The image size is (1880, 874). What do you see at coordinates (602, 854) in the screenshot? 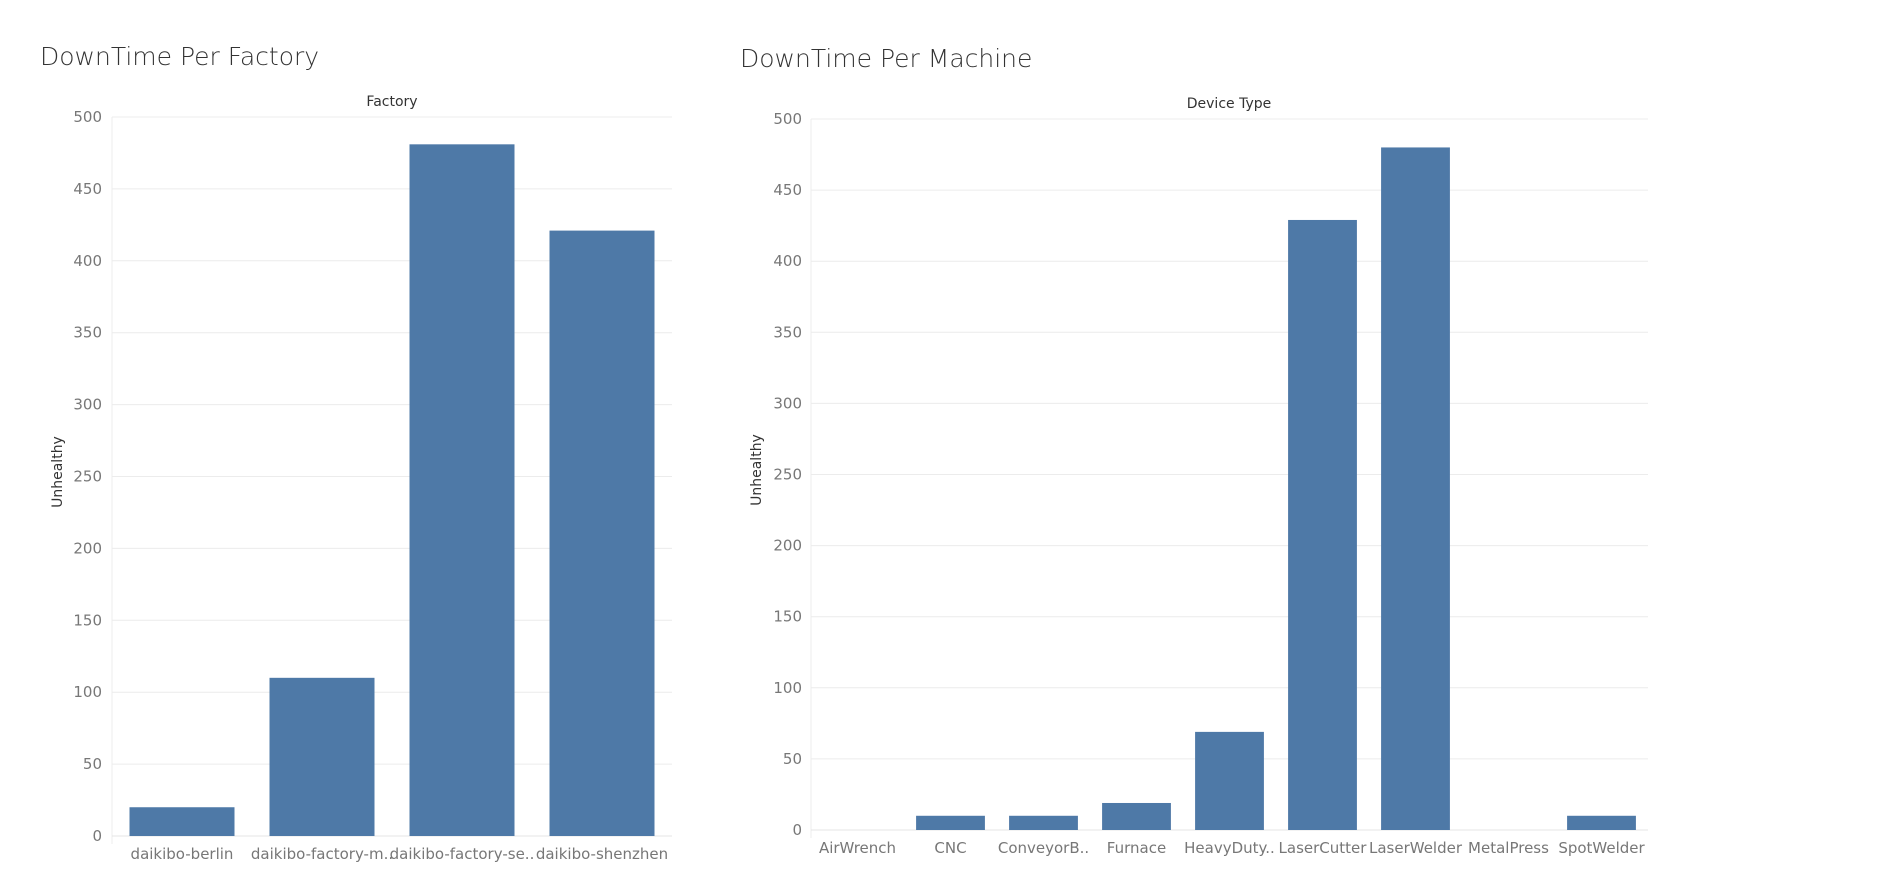
I see `x-tick-label-factory: daikibo-shenzhen` at bounding box center [602, 854].